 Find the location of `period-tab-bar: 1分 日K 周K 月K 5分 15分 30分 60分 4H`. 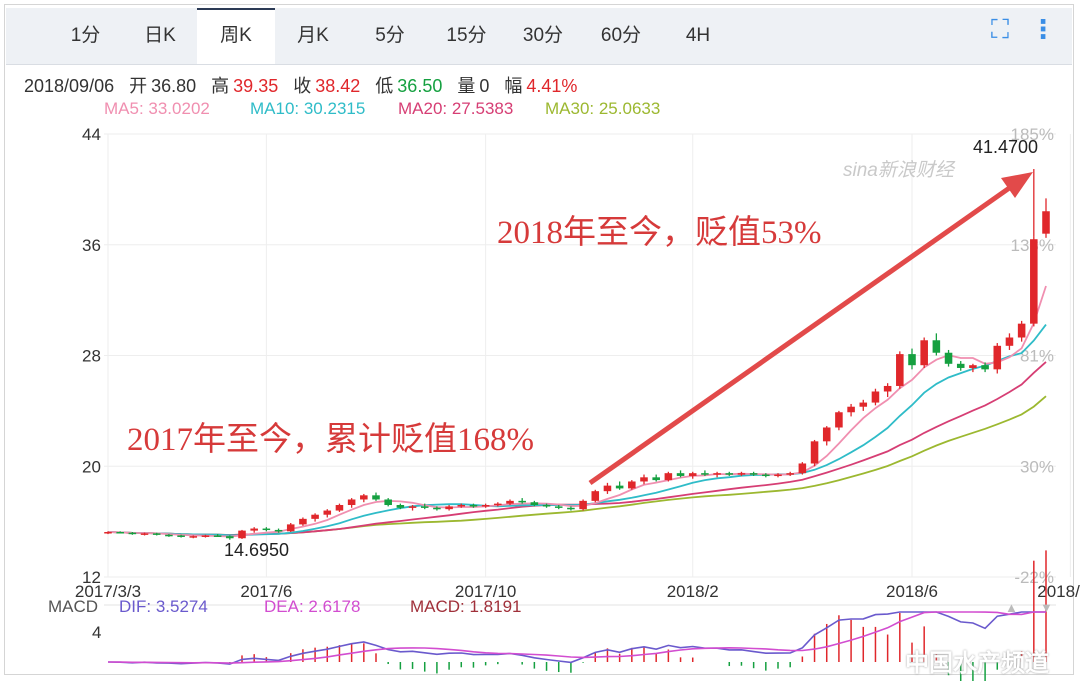

period-tab-bar: 1分 日K 周K 月K 5分 15分 30分 60分 4H is located at coordinates (539, 36).